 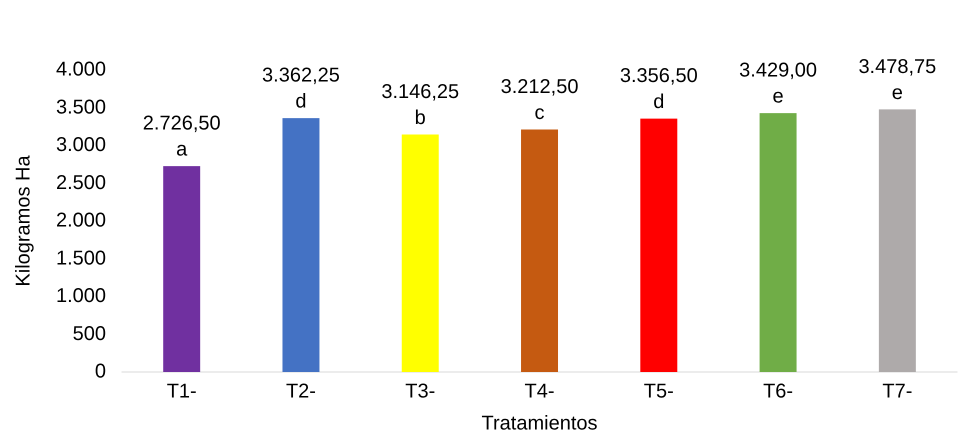 What do you see at coordinates (420, 91) in the screenshot?
I see `data-label: 3.146,25` at bounding box center [420, 91].